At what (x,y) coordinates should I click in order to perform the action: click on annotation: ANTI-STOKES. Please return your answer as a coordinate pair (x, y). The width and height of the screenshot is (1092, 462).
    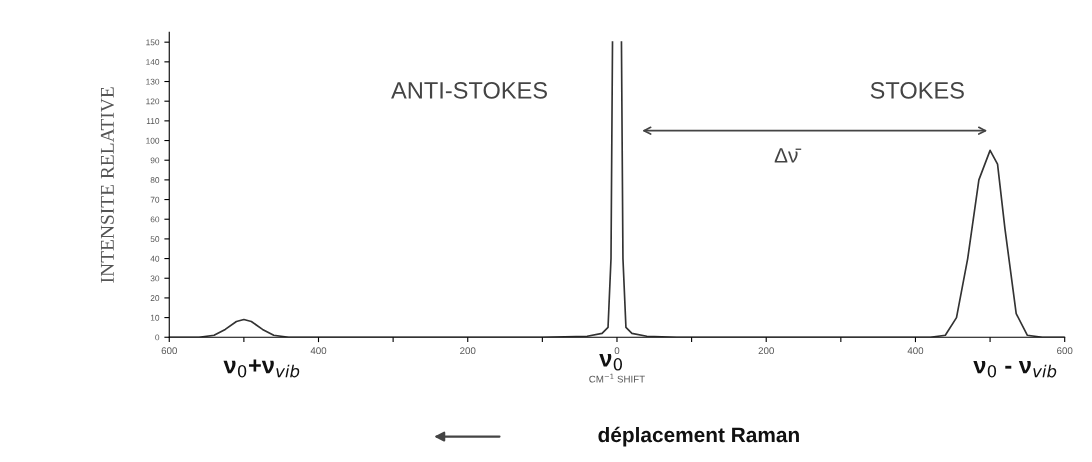
    Looking at the image, I should click on (469, 90).